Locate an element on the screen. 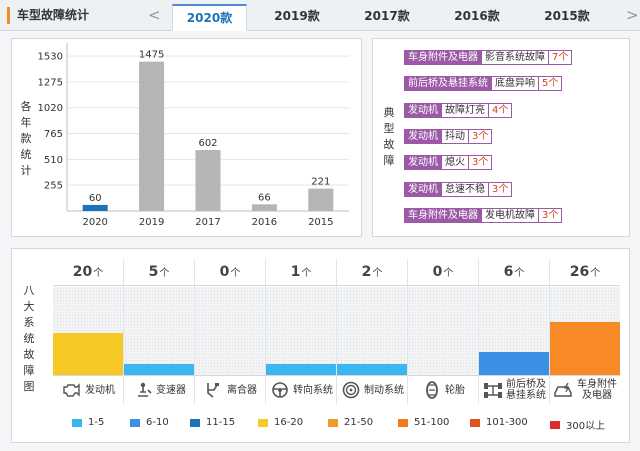 The image size is (640, 451). brake-icon is located at coordinates (351, 390).